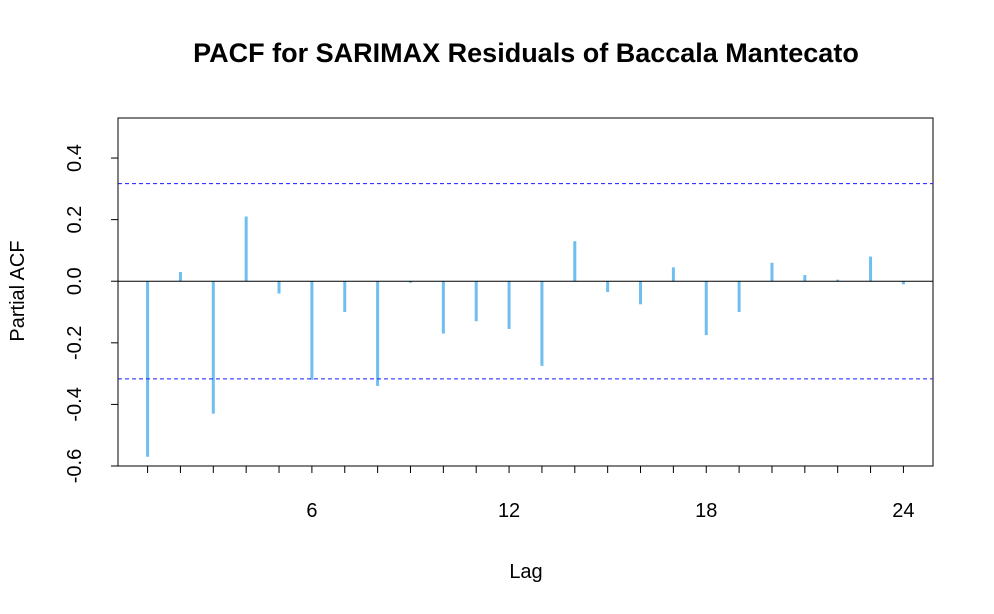  What do you see at coordinates (311, 511) in the screenshot?
I see `x-tick-label: 6` at bounding box center [311, 511].